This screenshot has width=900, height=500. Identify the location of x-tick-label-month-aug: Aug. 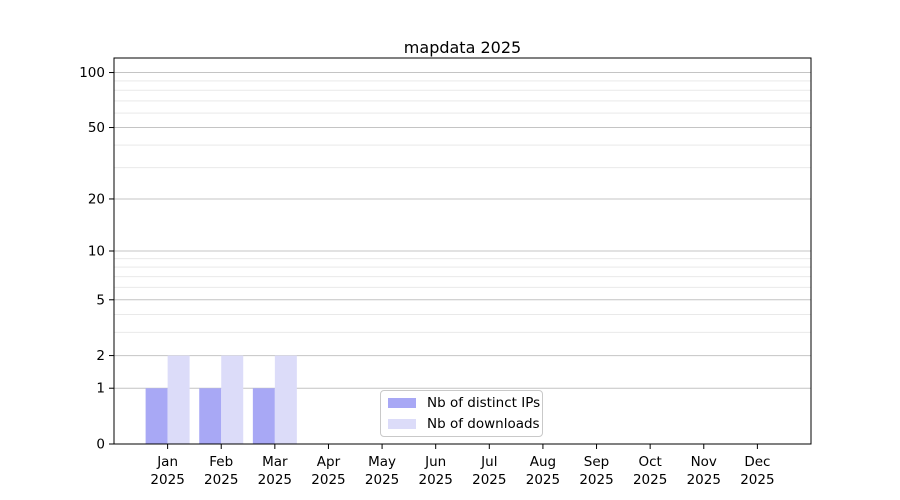
(543, 462).